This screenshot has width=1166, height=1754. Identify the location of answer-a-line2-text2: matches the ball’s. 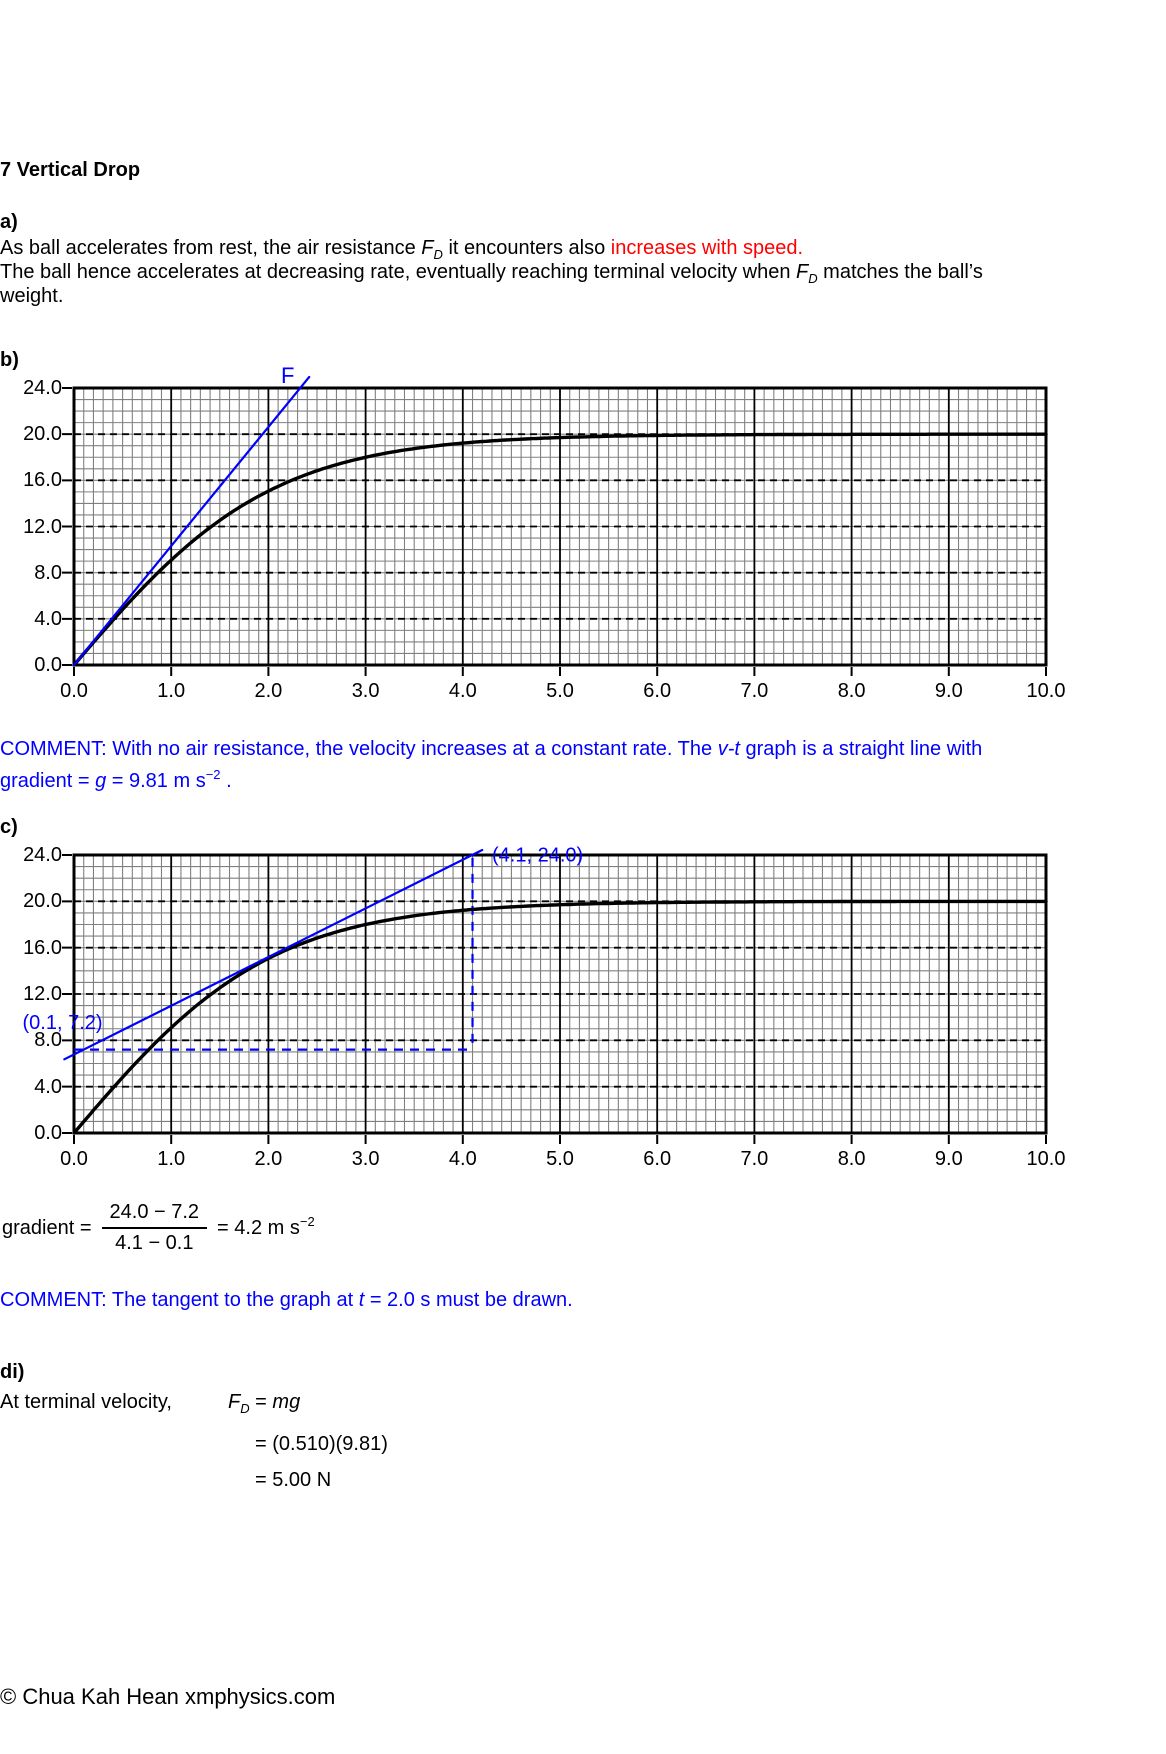
(900, 272).